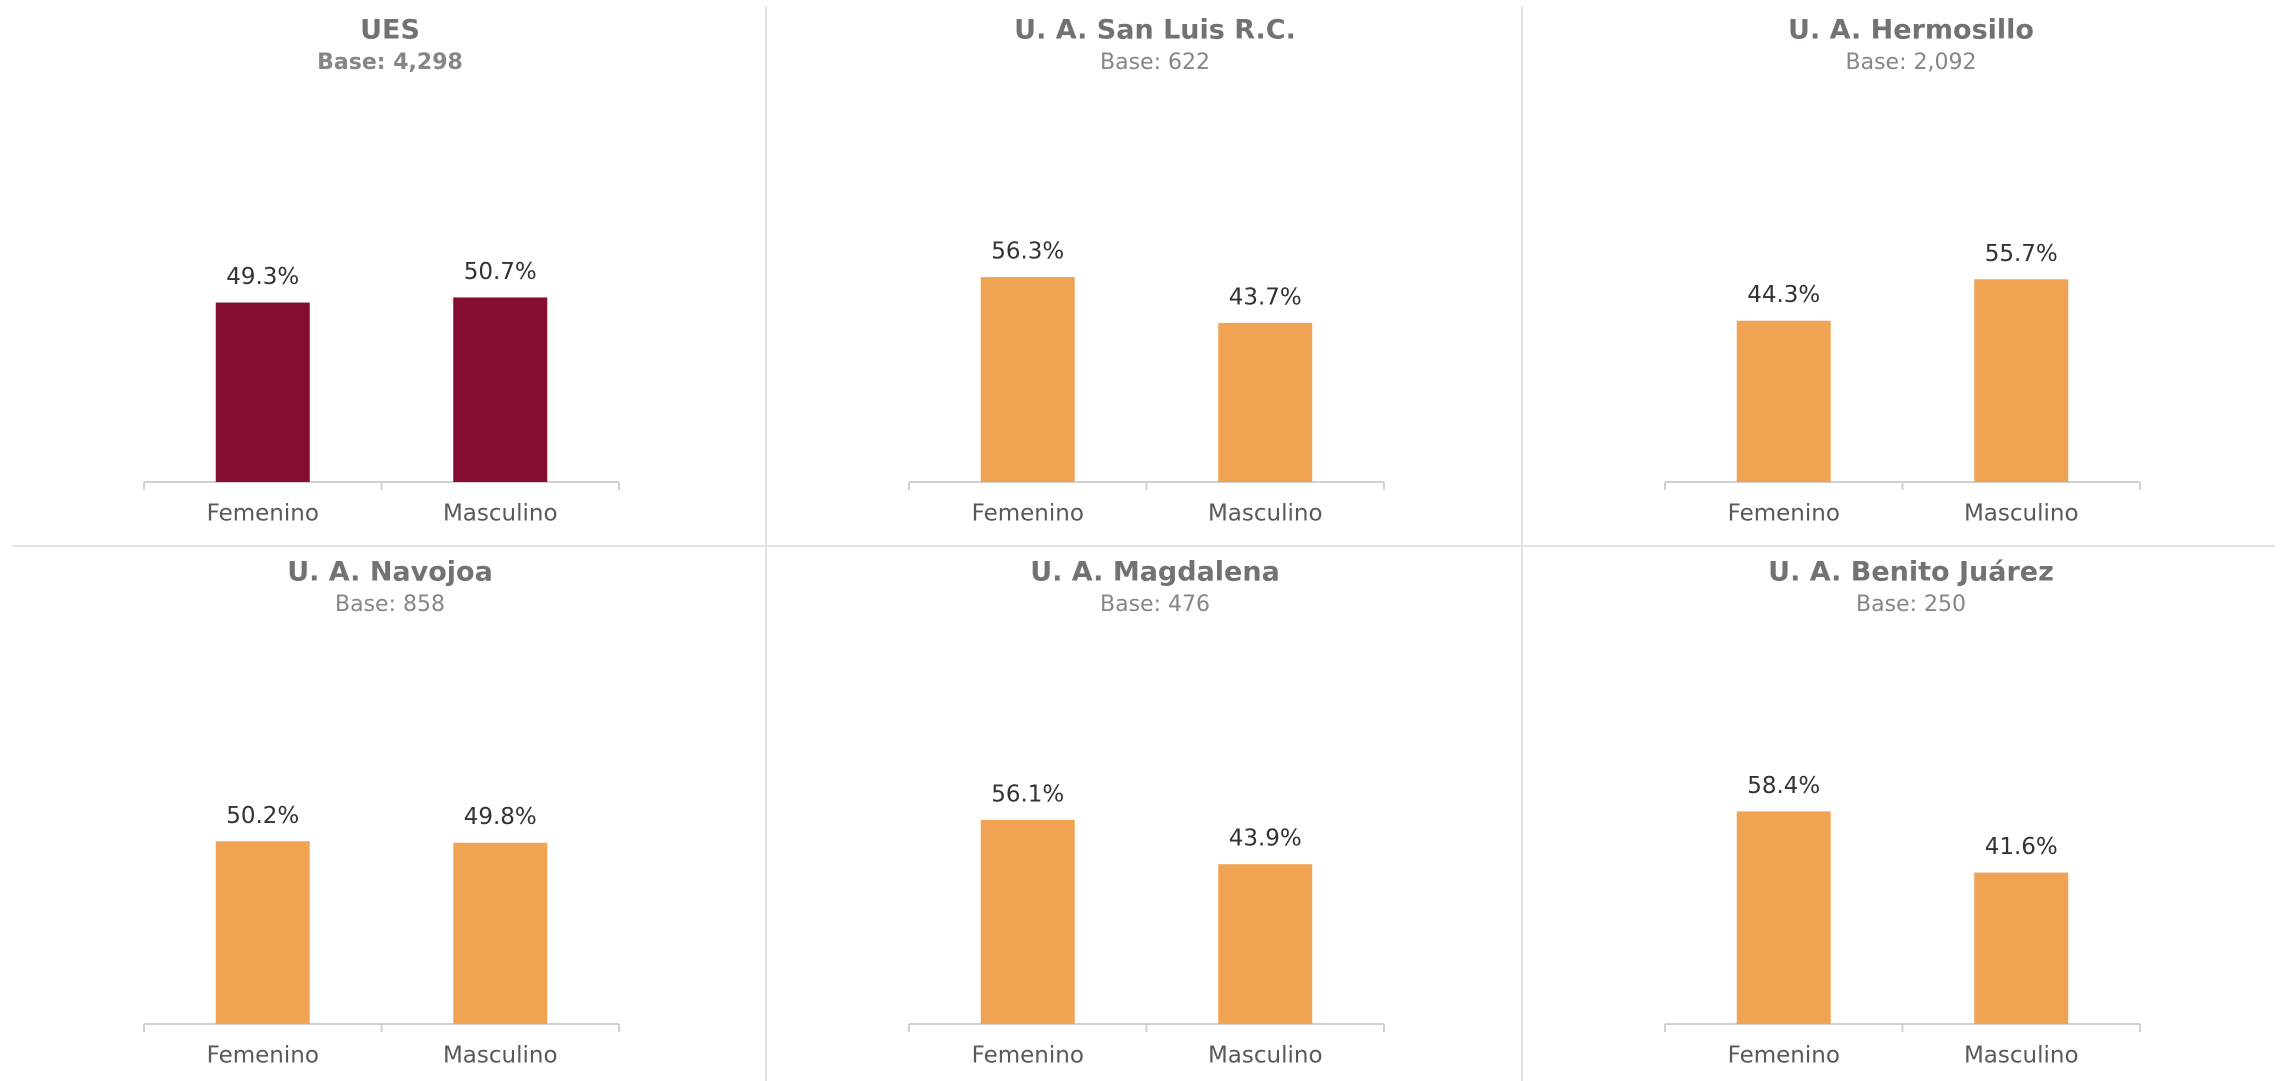 The height and width of the screenshot is (1081, 2285). Describe the element at coordinates (1911, 572) in the screenshot. I see `chart-title: U. A. Benito Juárez` at that location.